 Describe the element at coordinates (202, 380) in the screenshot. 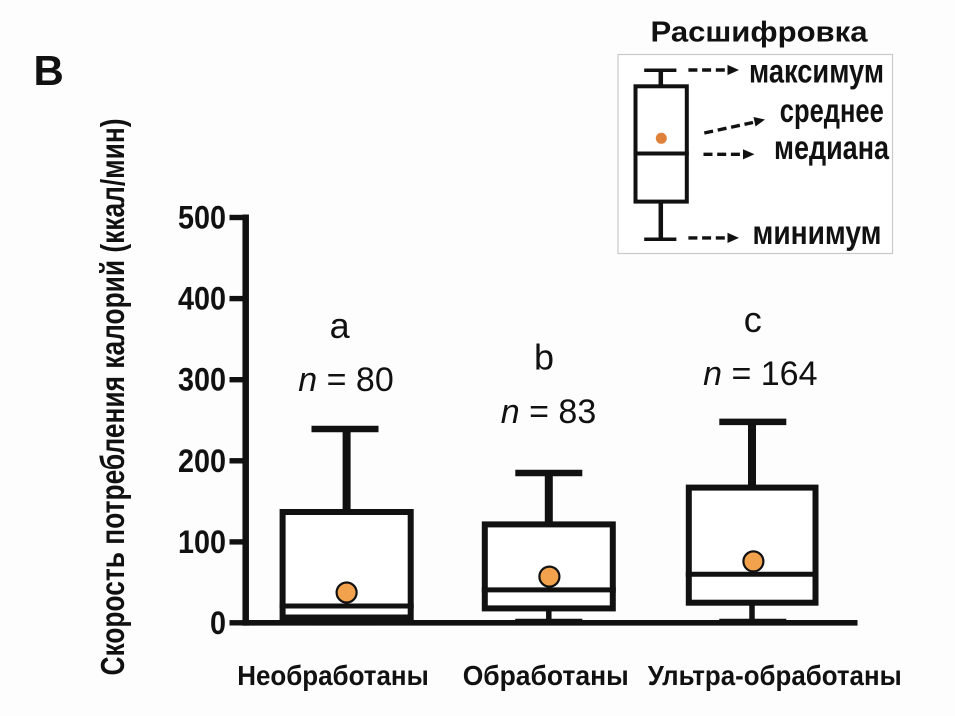

I see `svg-text: 300` at that location.